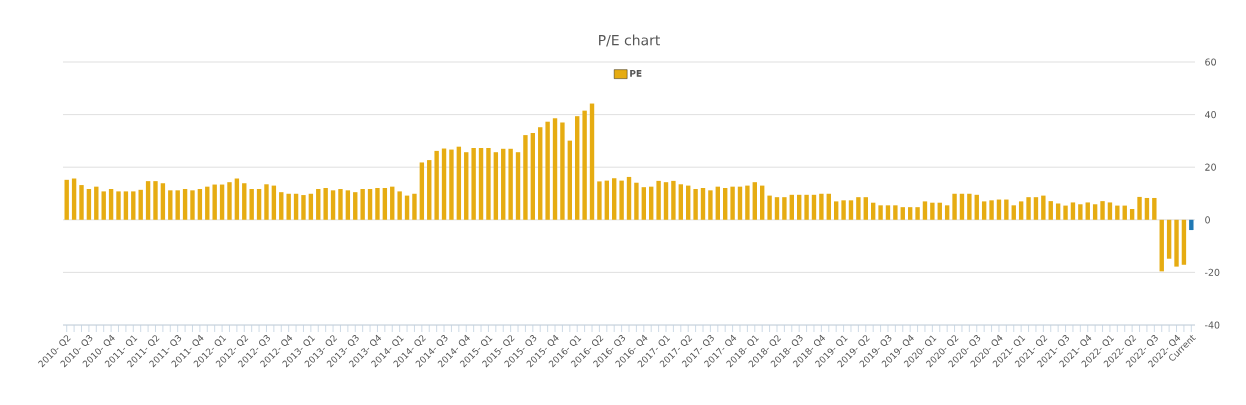 The width and height of the screenshot is (1246, 405). Describe the element at coordinates (1207, 220) in the screenshot. I see `y-tick-label: 0` at that location.